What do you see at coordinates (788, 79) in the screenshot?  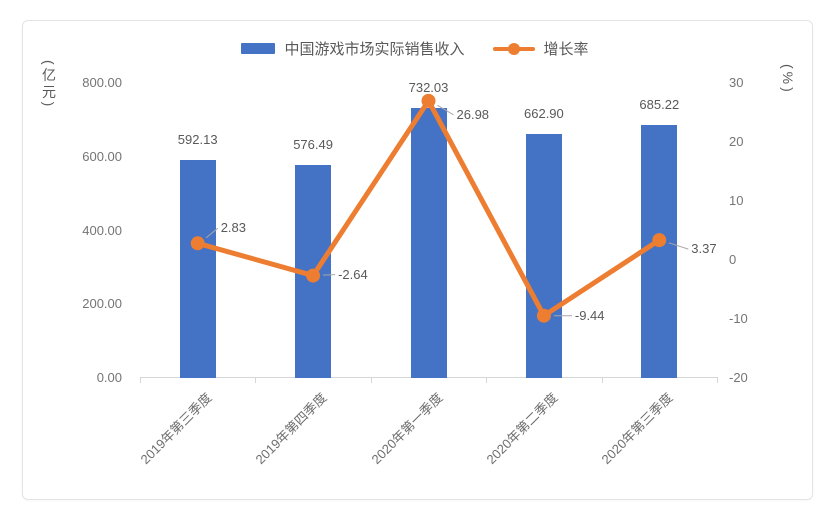 I see `right-axis-title: (%)` at bounding box center [788, 79].